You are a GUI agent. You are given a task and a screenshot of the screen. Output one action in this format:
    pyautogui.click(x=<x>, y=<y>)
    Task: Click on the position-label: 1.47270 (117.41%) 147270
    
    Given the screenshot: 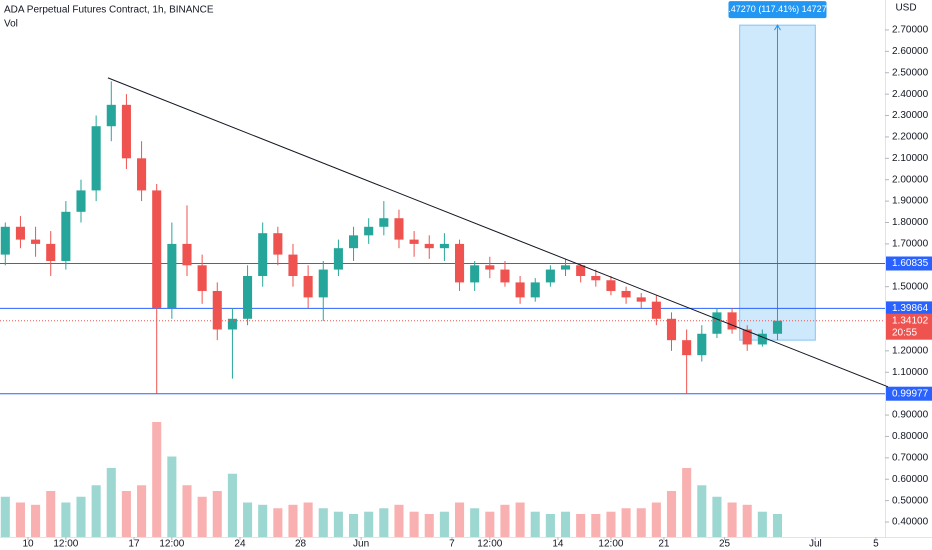 What is the action you would take?
    pyautogui.click(x=777, y=9)
    